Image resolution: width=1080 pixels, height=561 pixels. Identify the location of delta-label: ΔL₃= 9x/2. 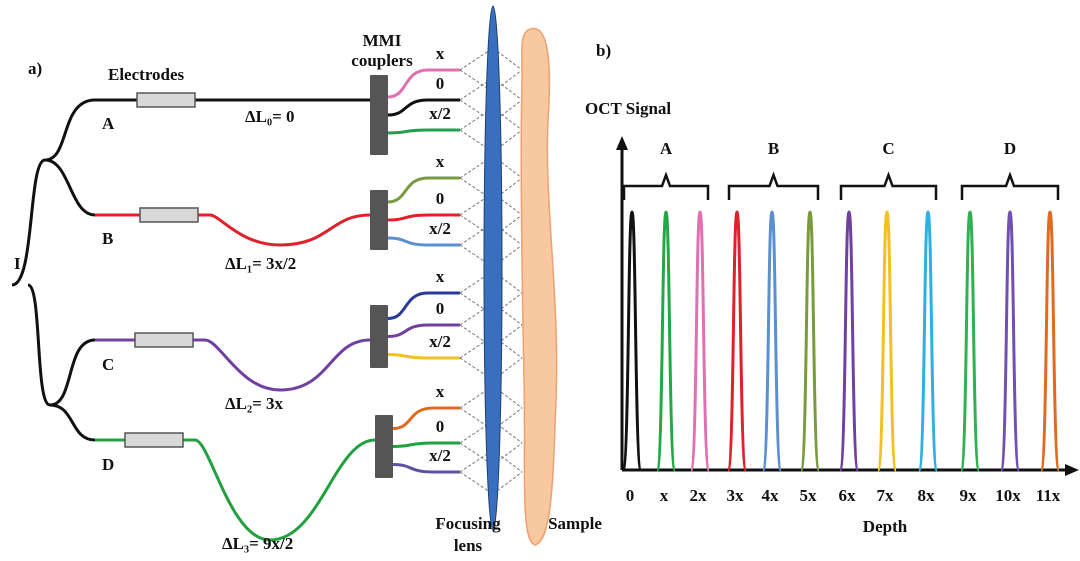
(257, 543).